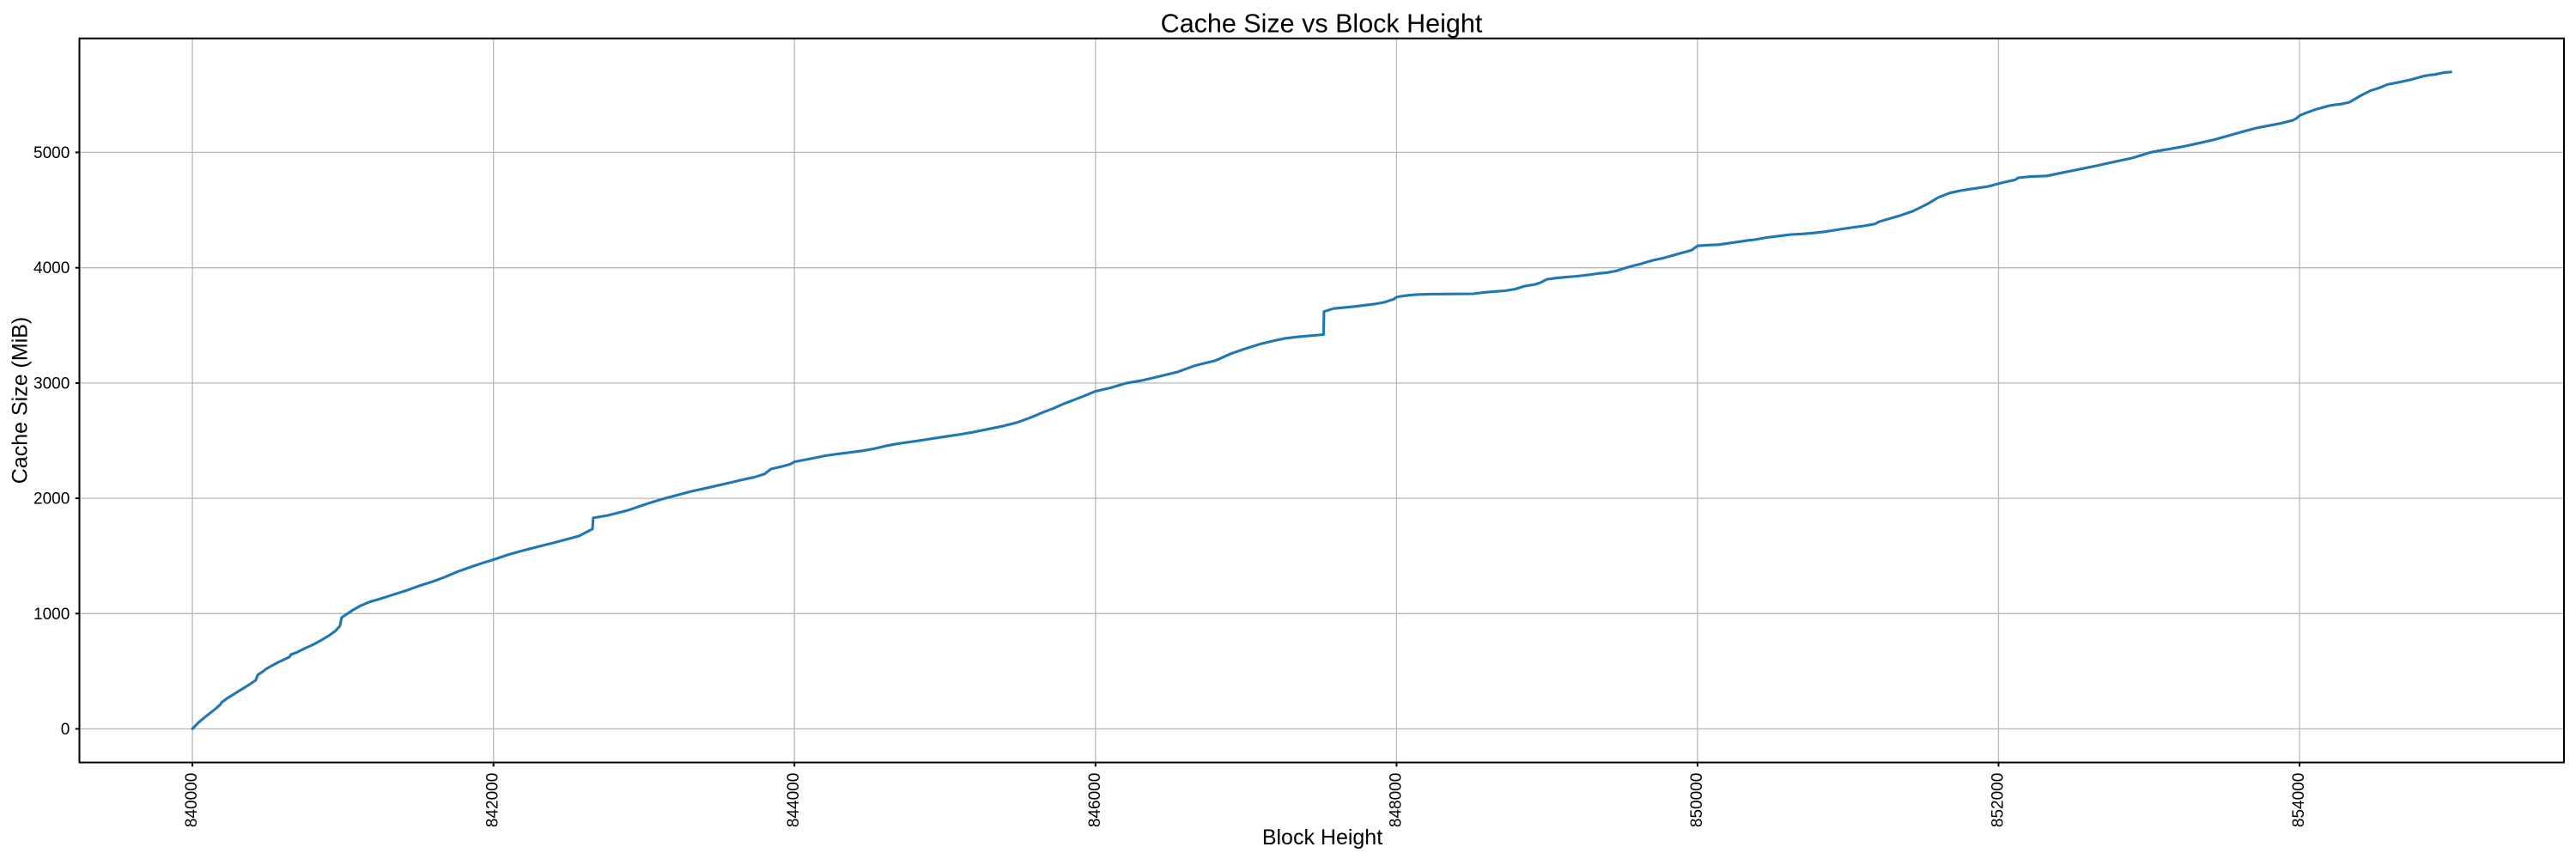 The width and height of the screenshot is (2576, 859). Describe the element at coordinates (192, 800) in the screenshot. I see `svg-text: 840000` at that location.